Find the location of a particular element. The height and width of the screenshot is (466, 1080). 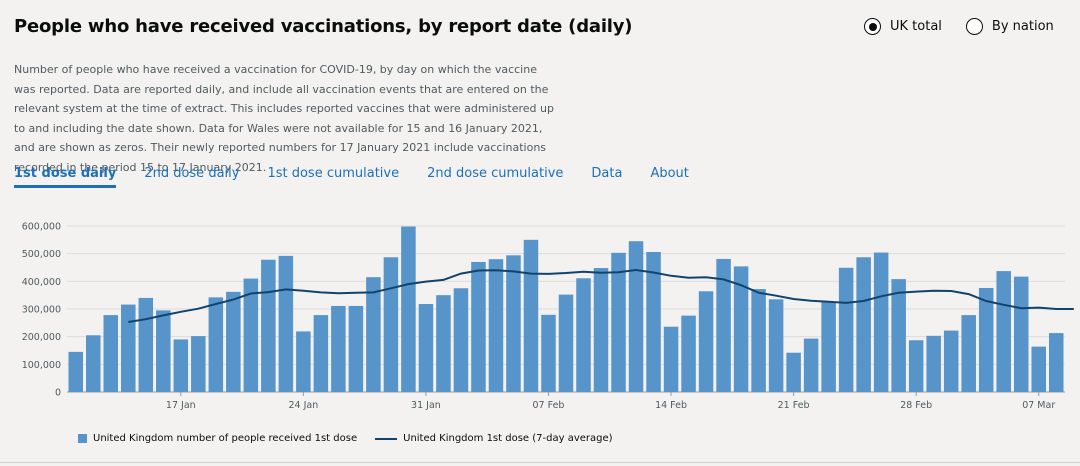

x-tick-label: 07 Mar is located at coordinates (1038, 405).